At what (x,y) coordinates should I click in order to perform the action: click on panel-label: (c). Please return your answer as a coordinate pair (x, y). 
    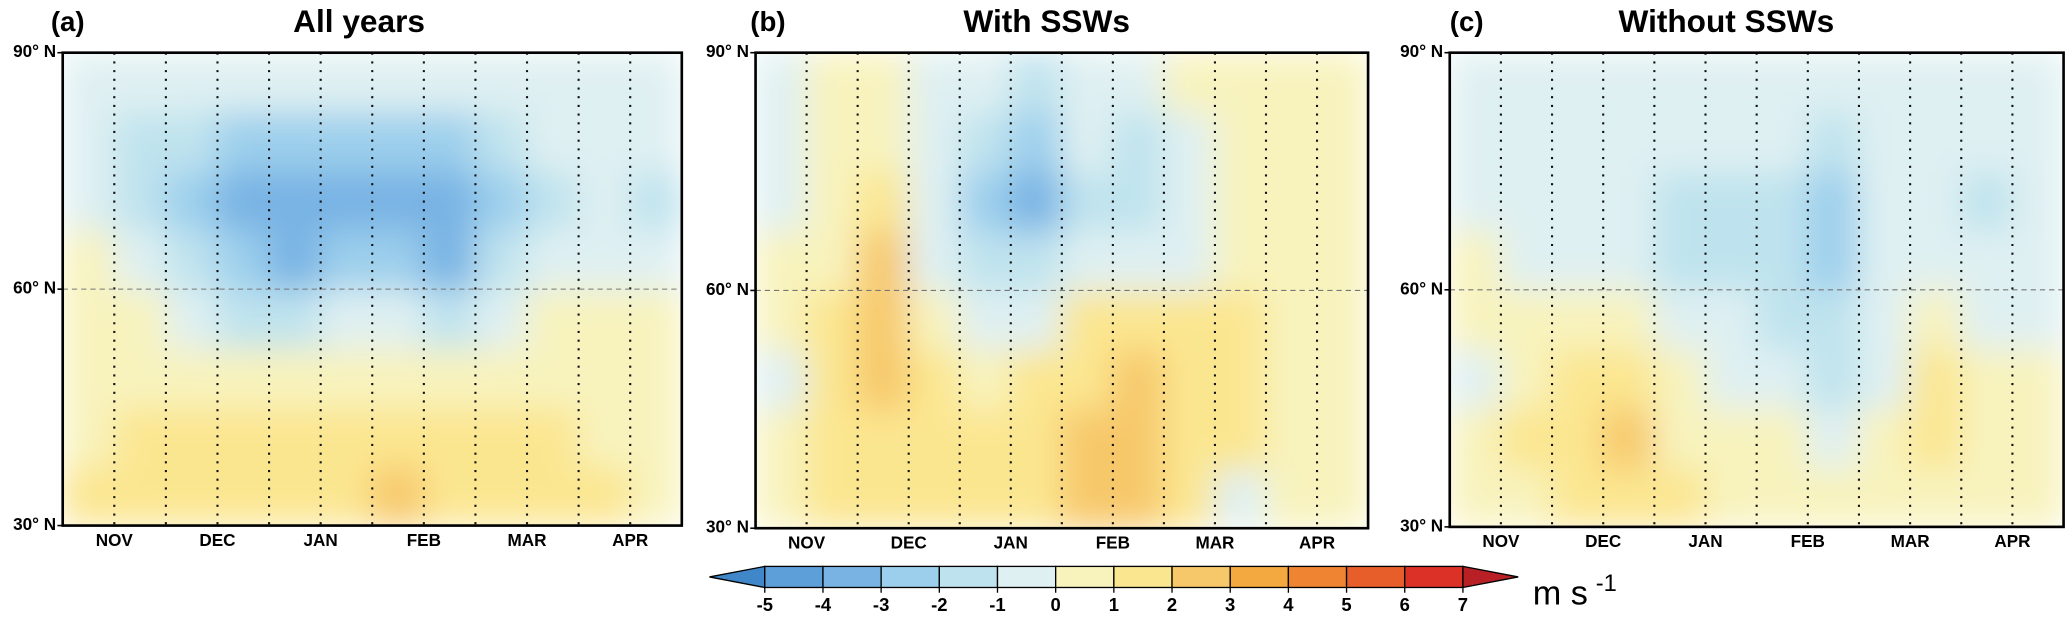
    Looking at the image, I should click on (1467, 21).